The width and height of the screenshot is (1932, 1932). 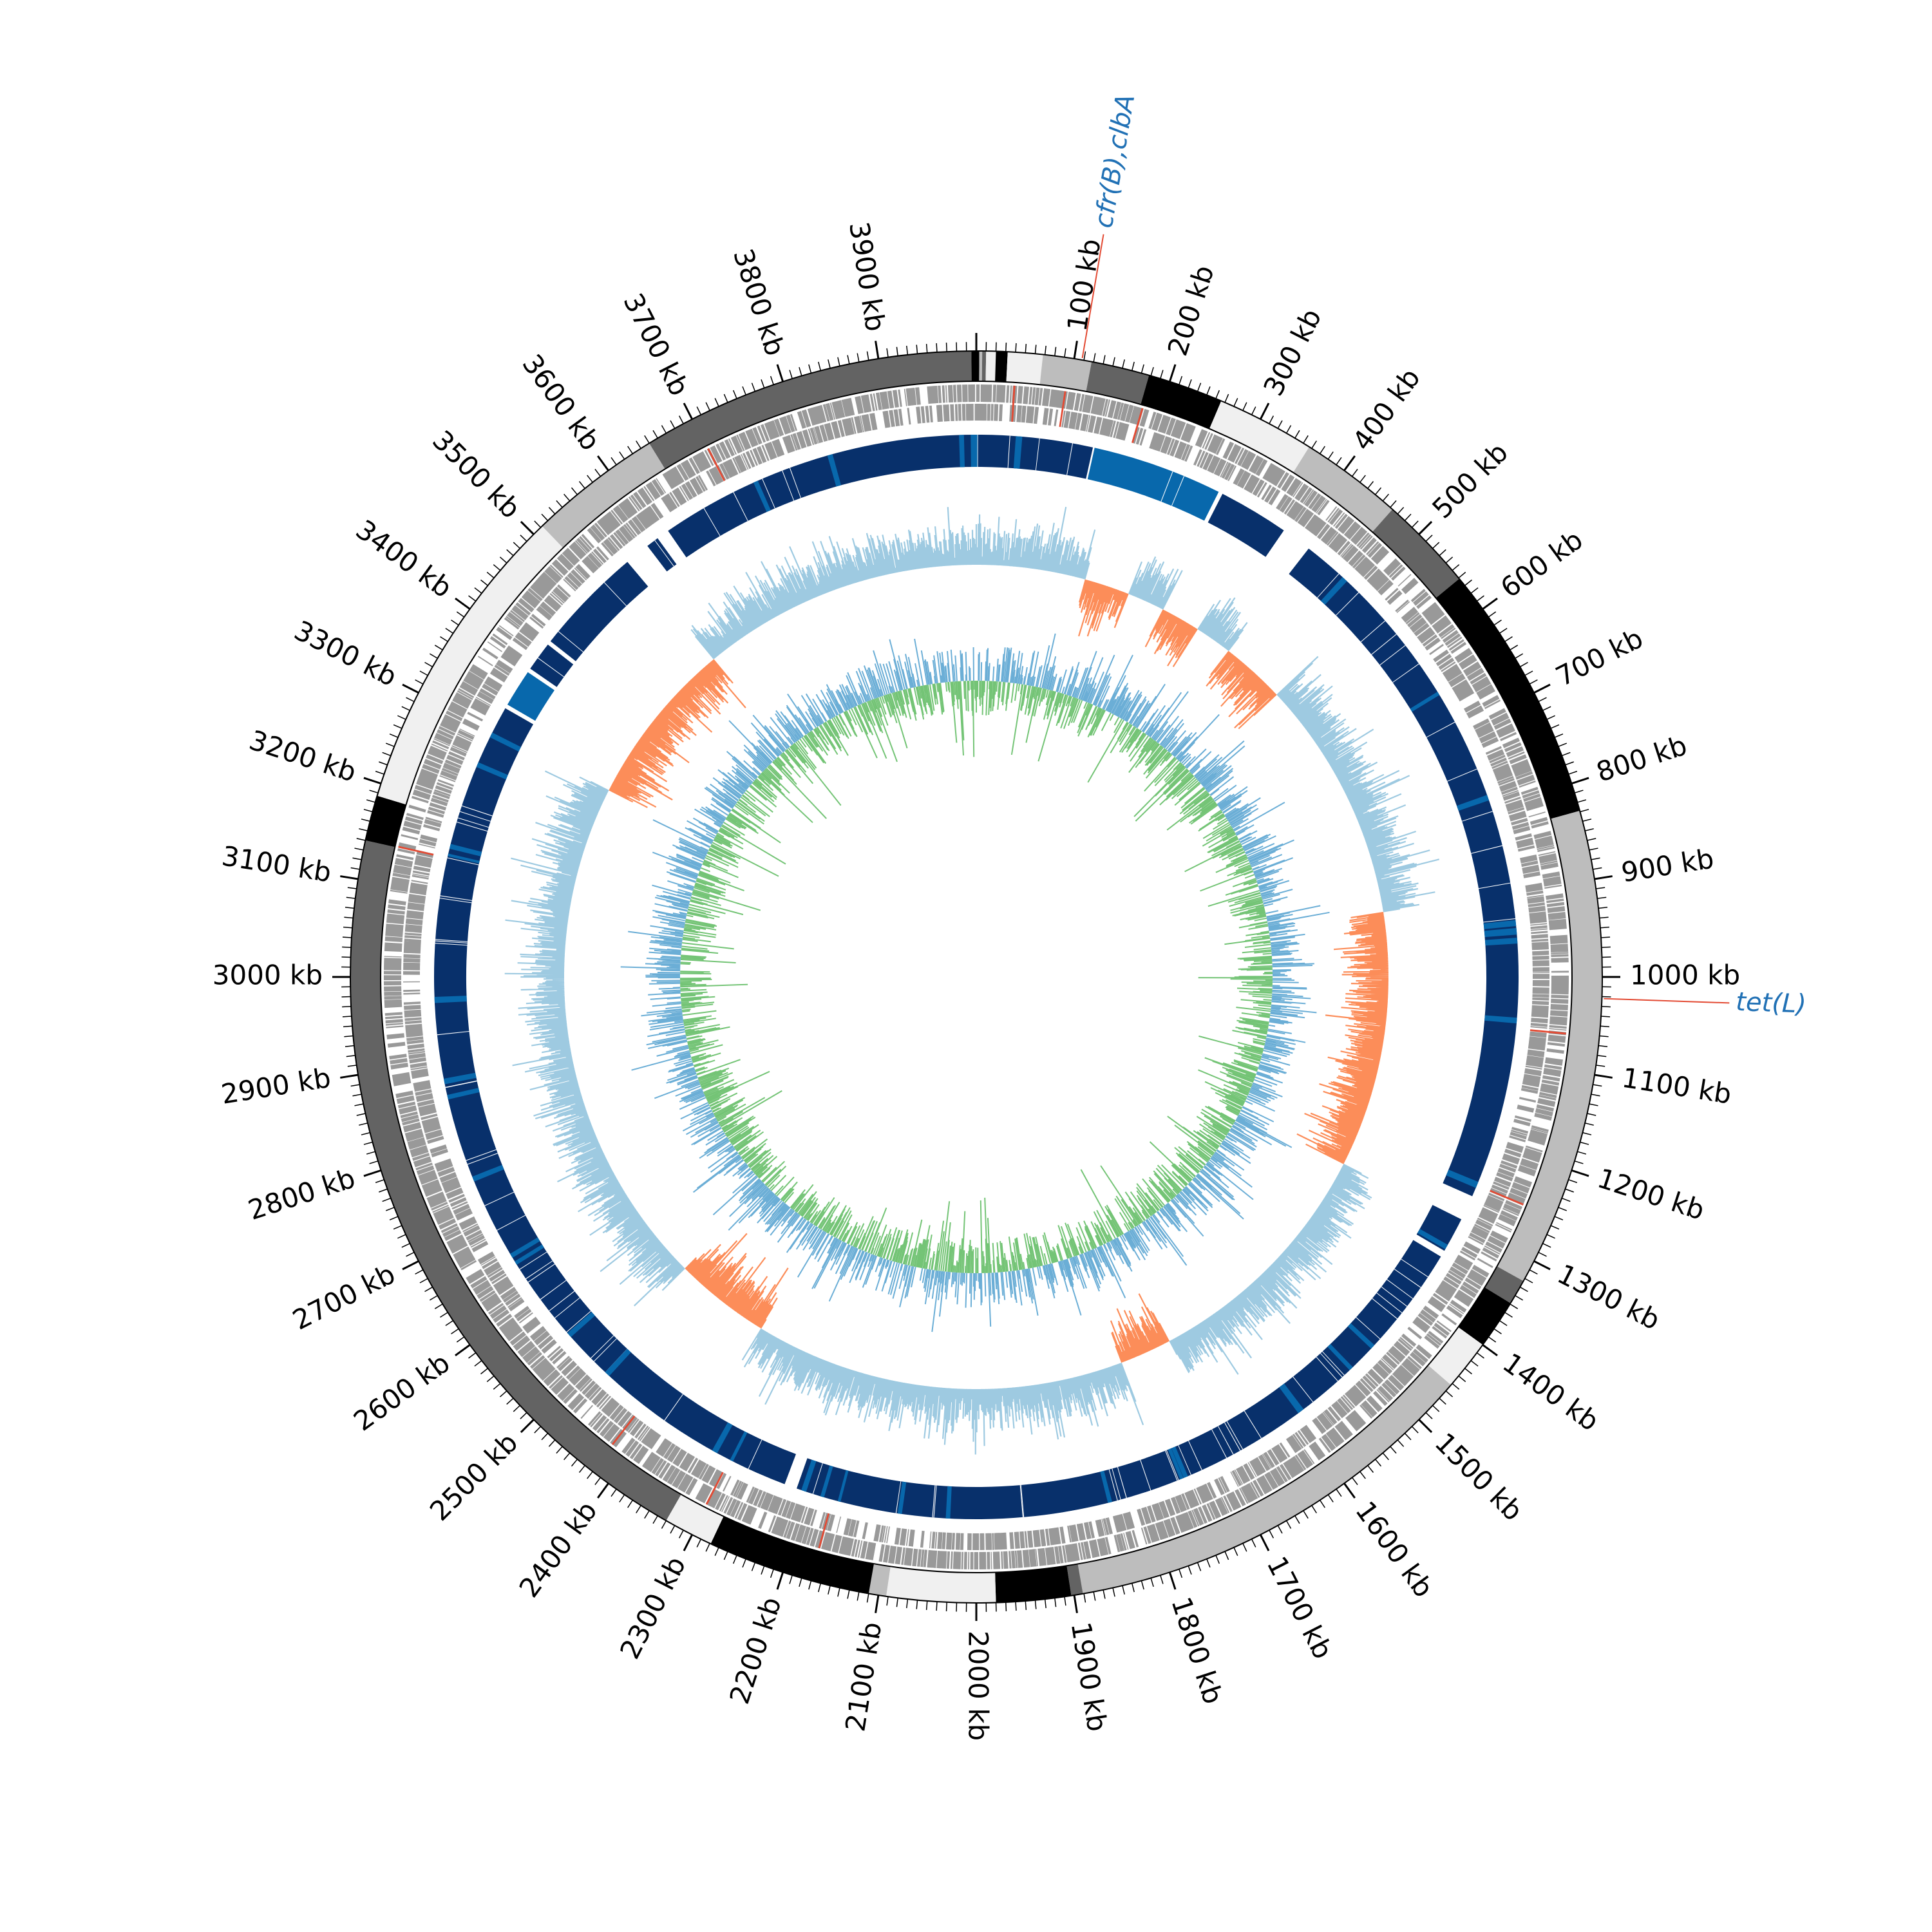 I want to click on gc-skew-positive, so click(x=975, y=982).